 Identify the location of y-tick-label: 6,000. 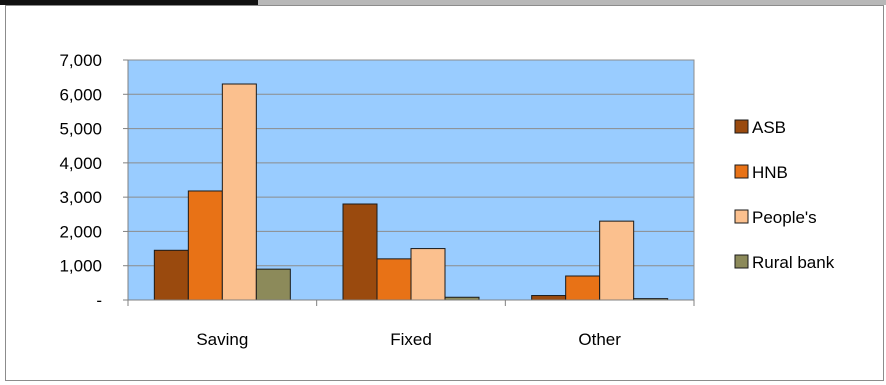
(80, 94).